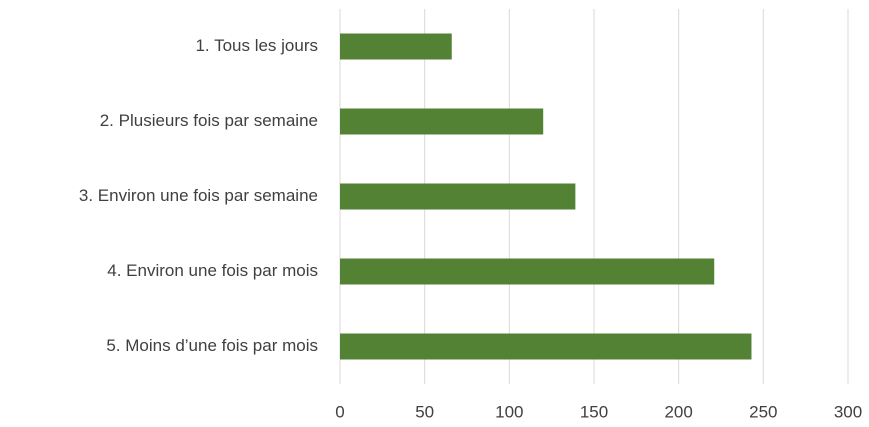 The image size is (869, 427). What do you see at coordinates (848, 411) in the screenshot?
I see `x-tick-label: 300` at bounding box center [848, 411].